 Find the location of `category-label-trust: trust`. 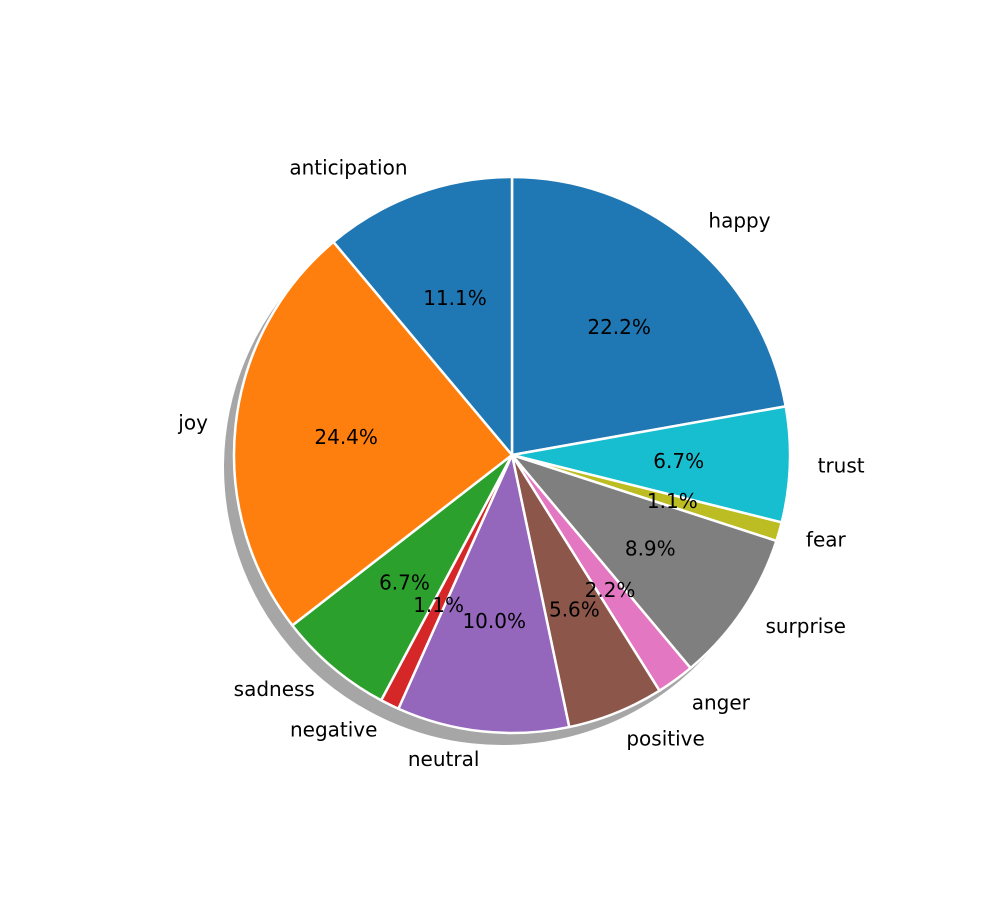

category-label-trust: trust is located at coordinates (841, 466).